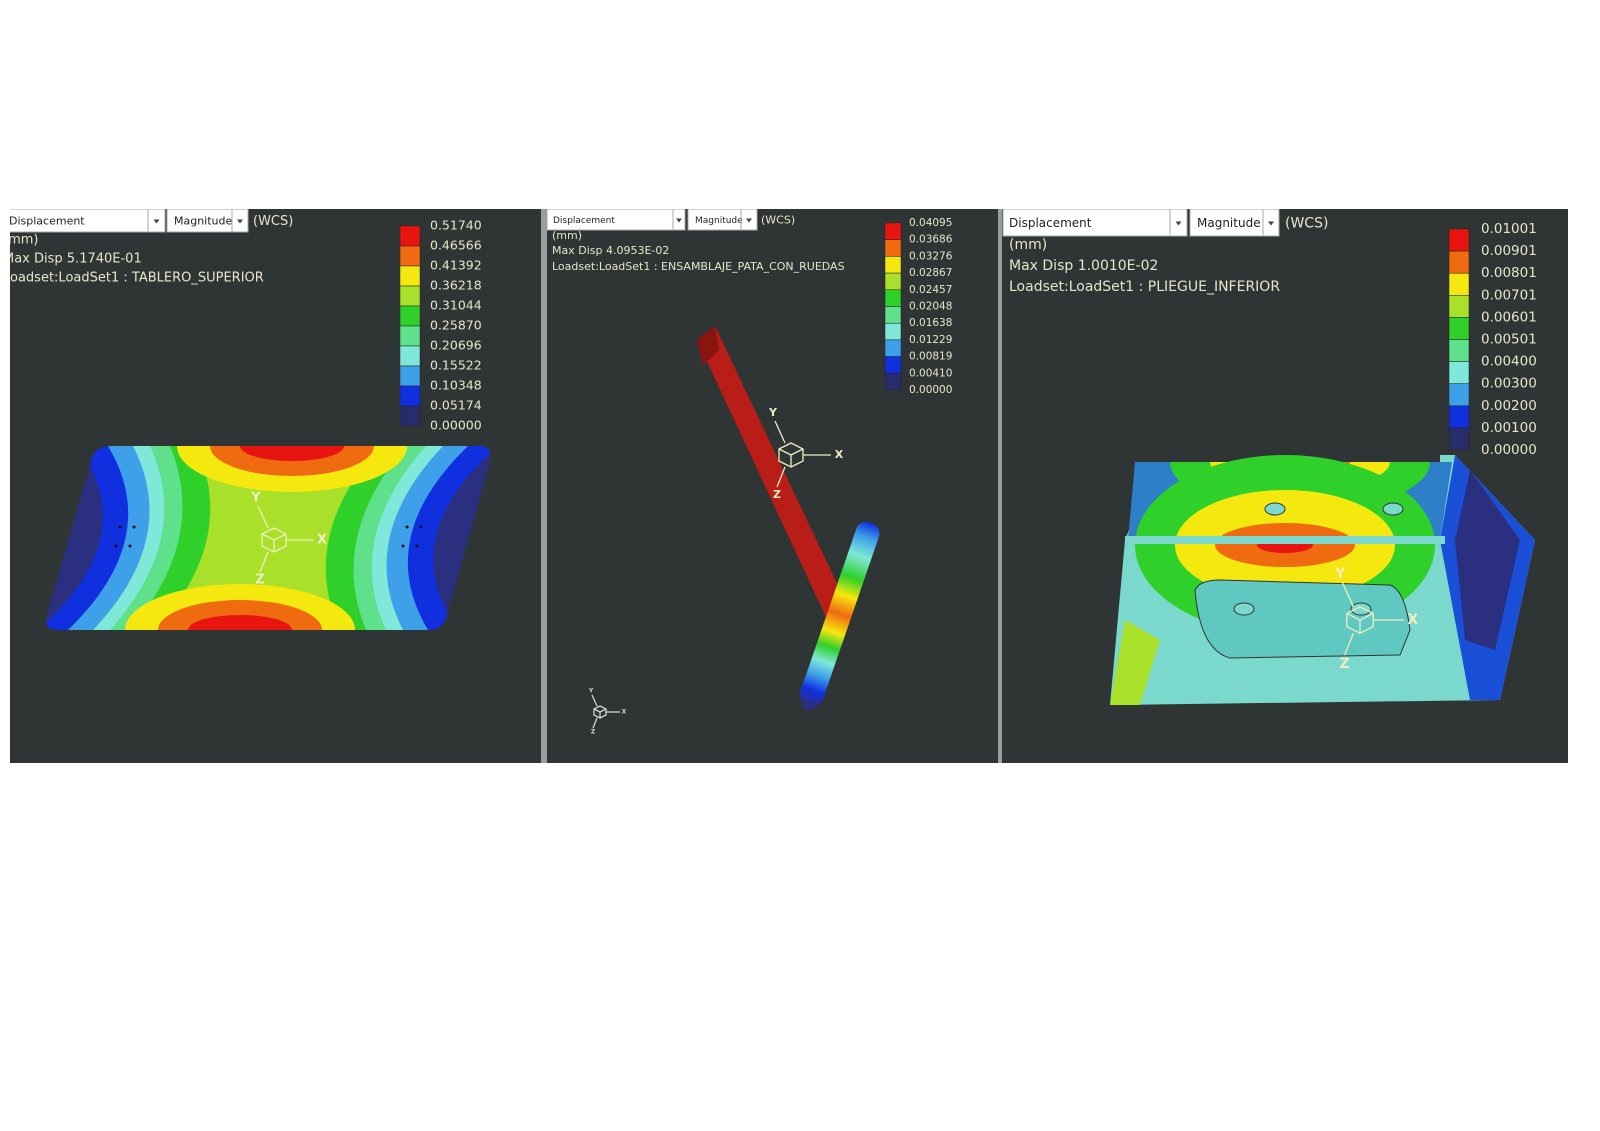 This screenshot has width=1600, height=1131. I want to click on legend-label: 0.02457, so click(930, 290).